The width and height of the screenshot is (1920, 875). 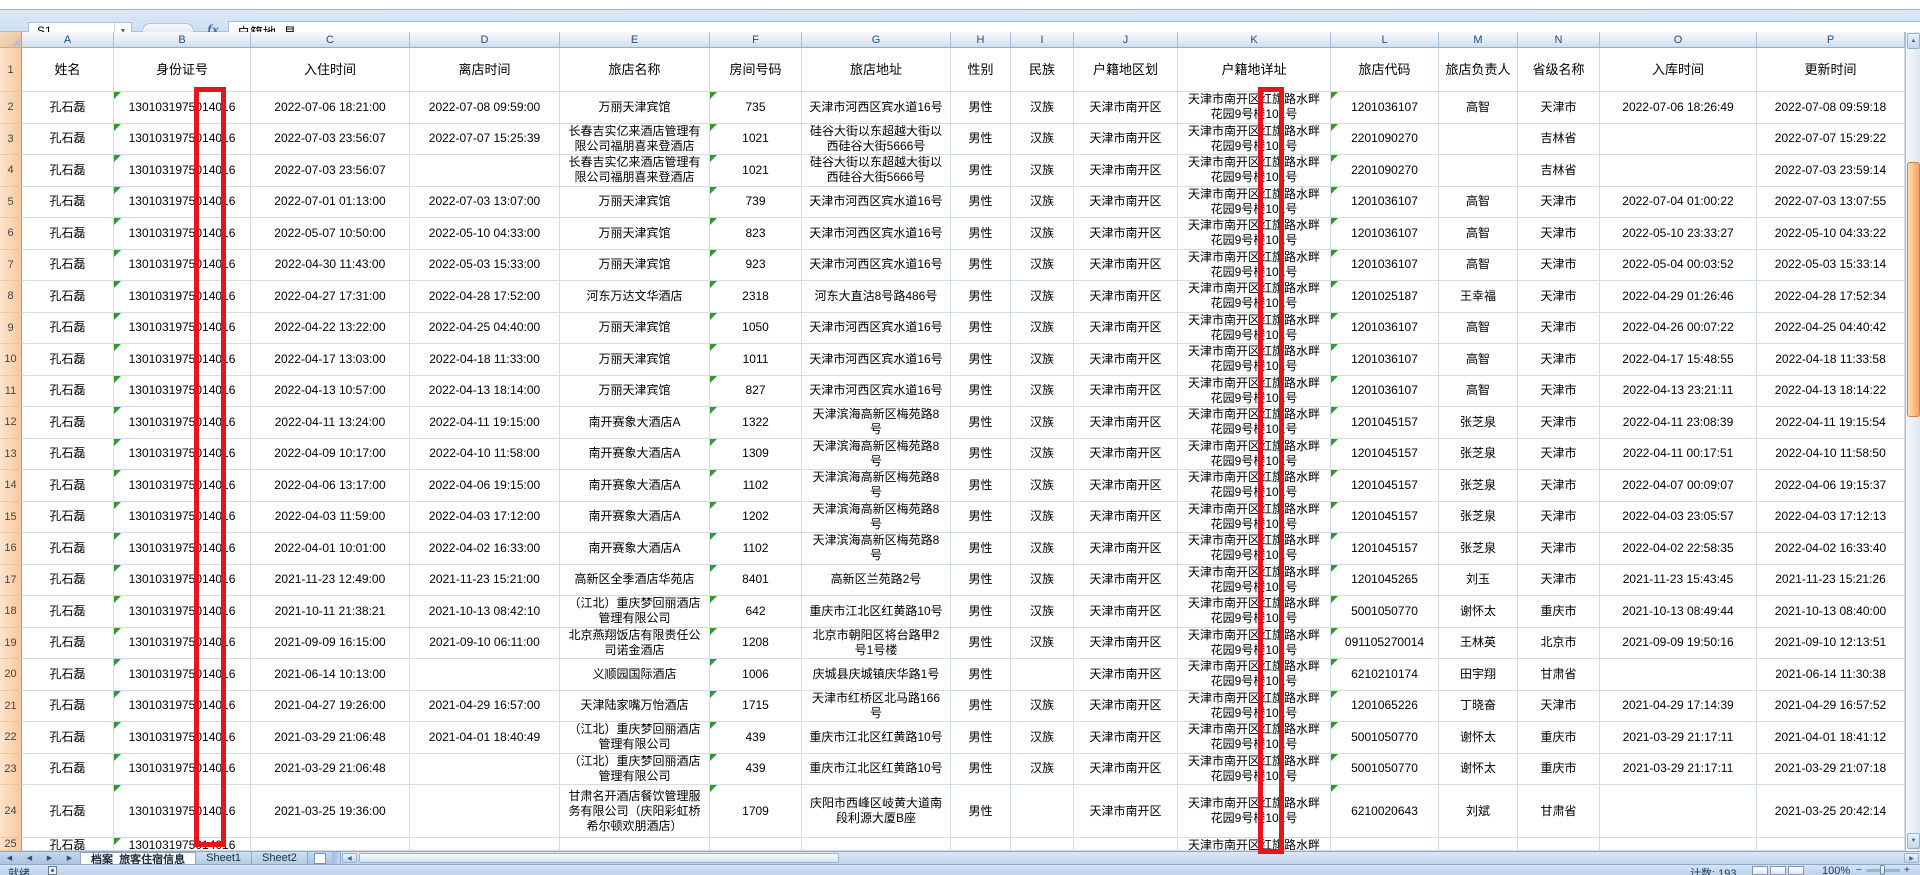 What do you see at coordinates (182, 643) in the screenshot?
I see `cell-B19: 1301031975014016` at bounding box center [182, 643].